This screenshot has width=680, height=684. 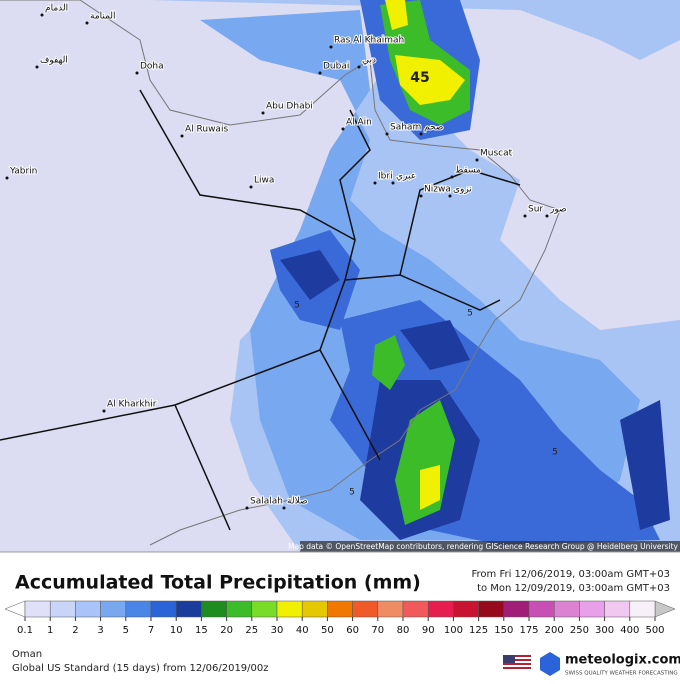 What do you see at coordinates (629, 630) in the screenshot?
I see `legend-tick-label: 400` at bounding box center [629, 630].